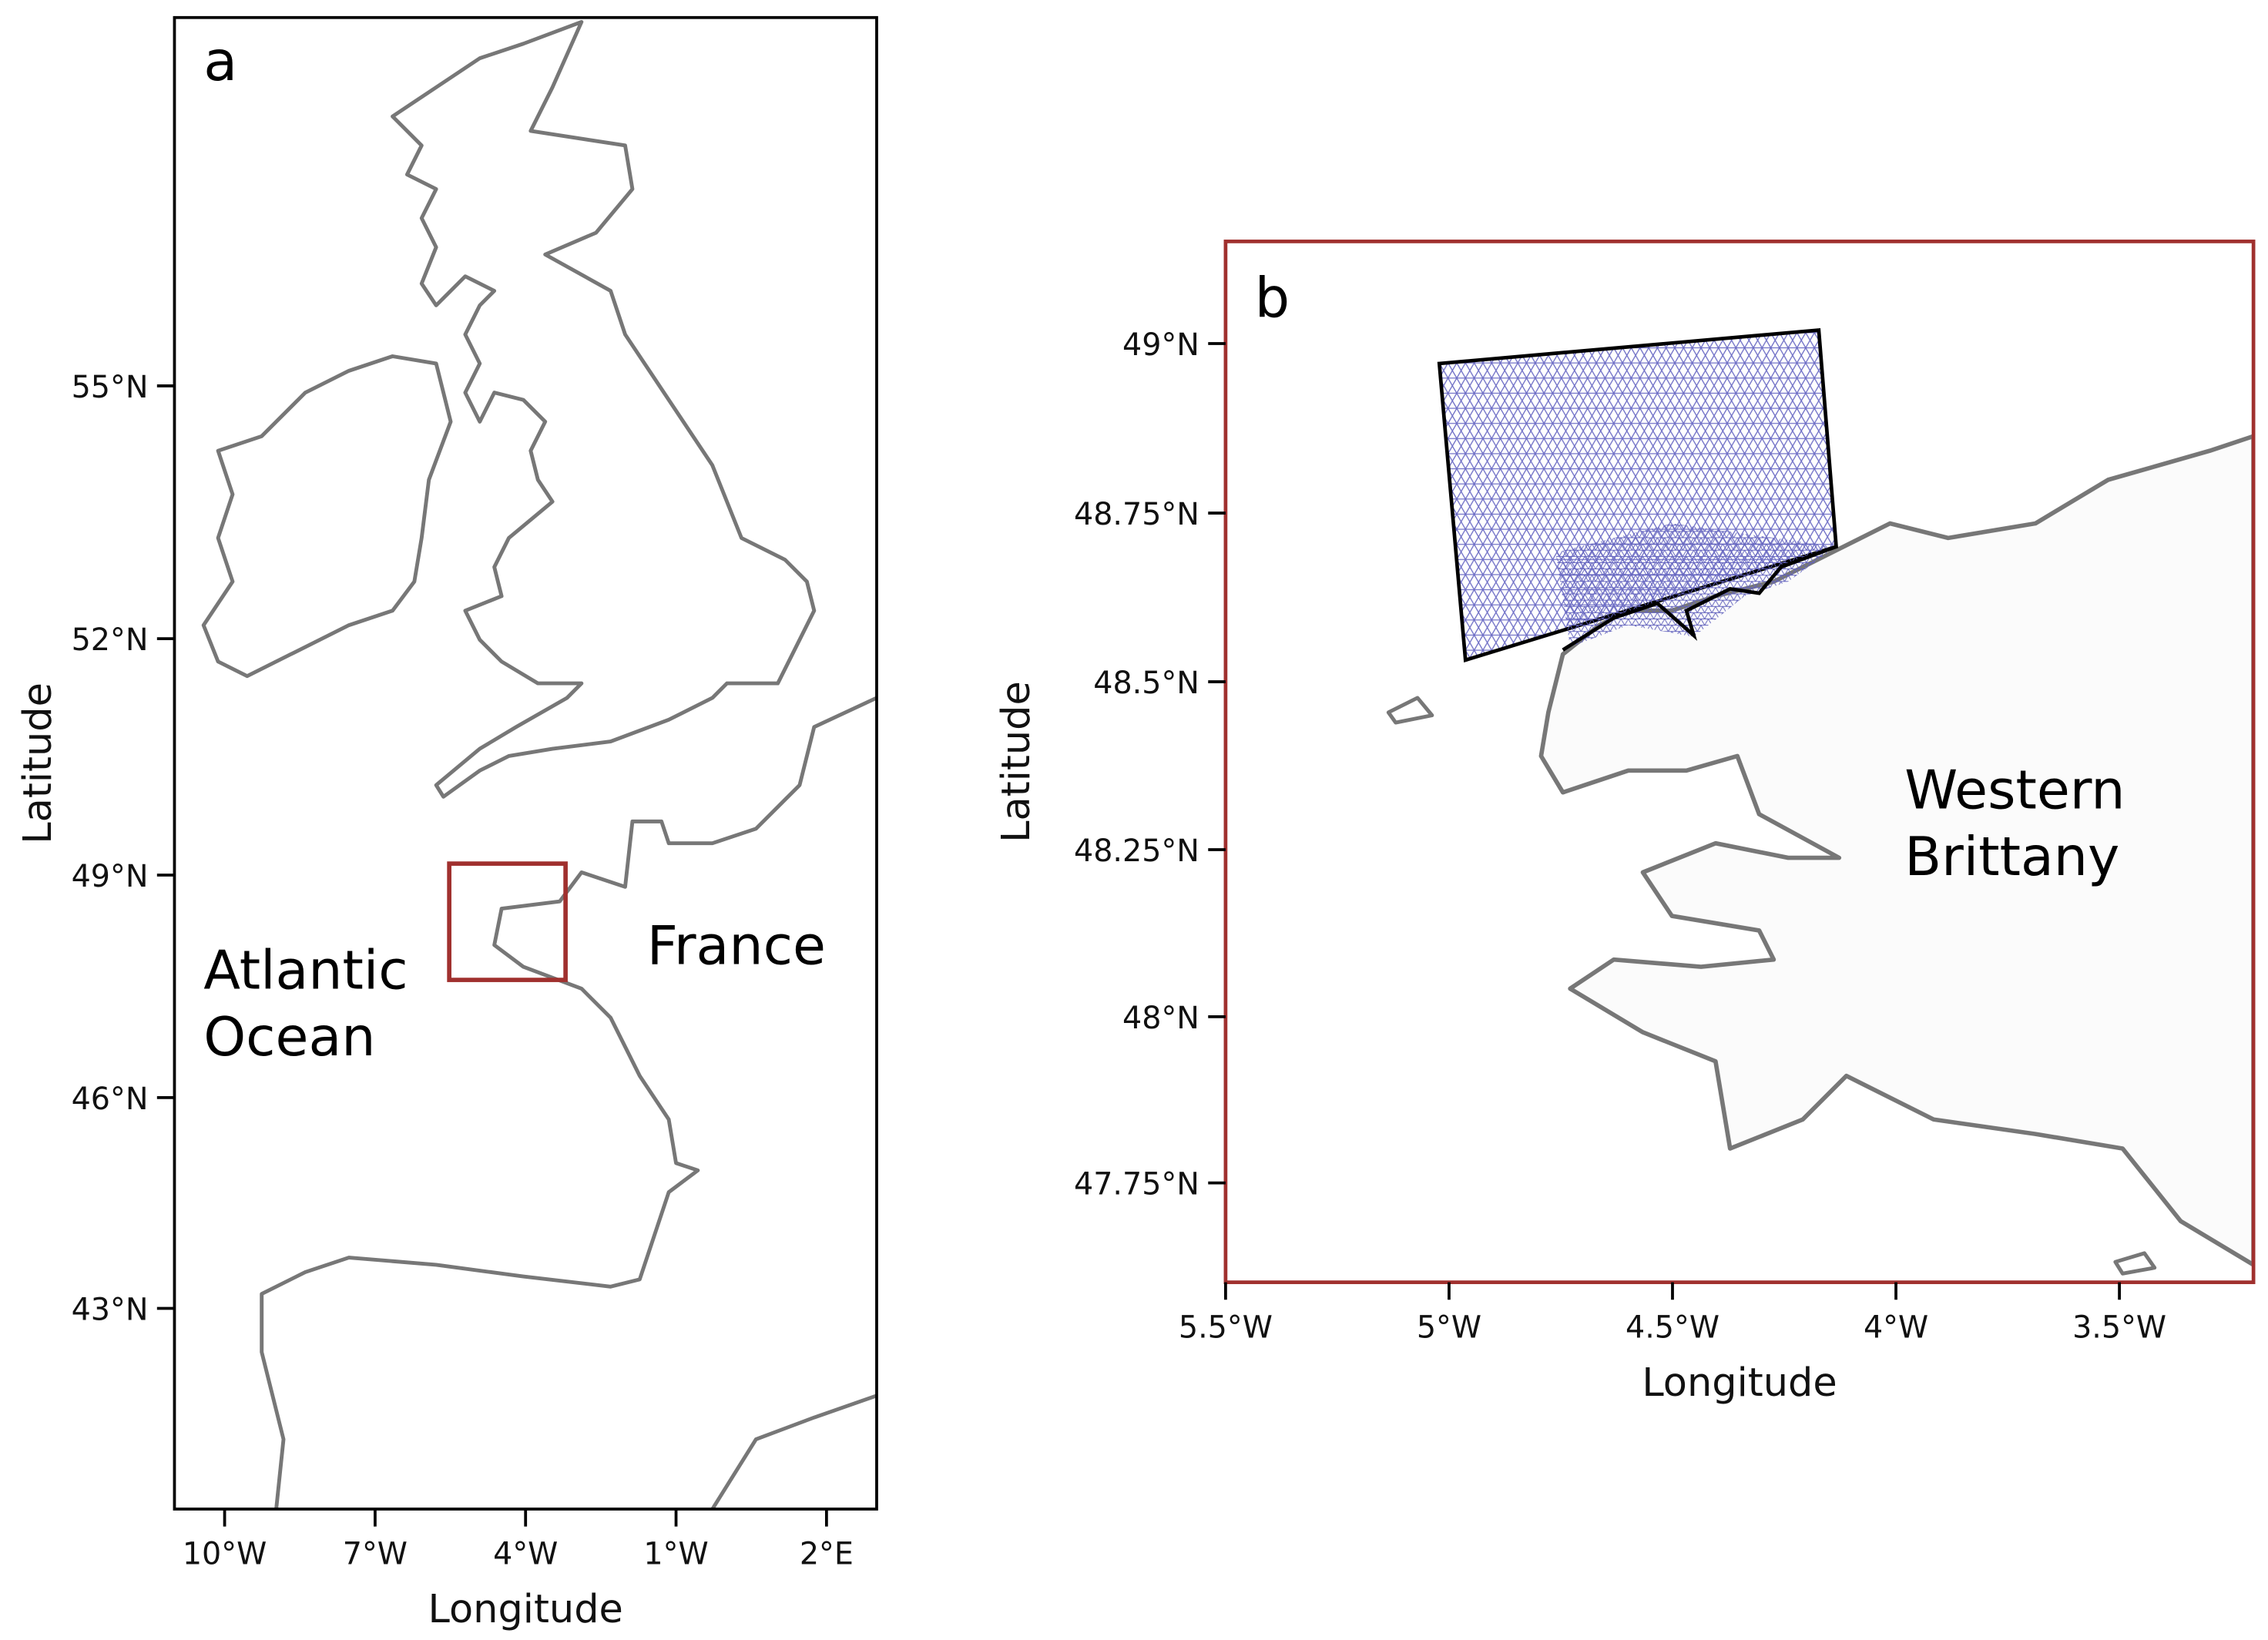  I want to click on x-tick-label: 5.5°W, so click(1226, 1327).